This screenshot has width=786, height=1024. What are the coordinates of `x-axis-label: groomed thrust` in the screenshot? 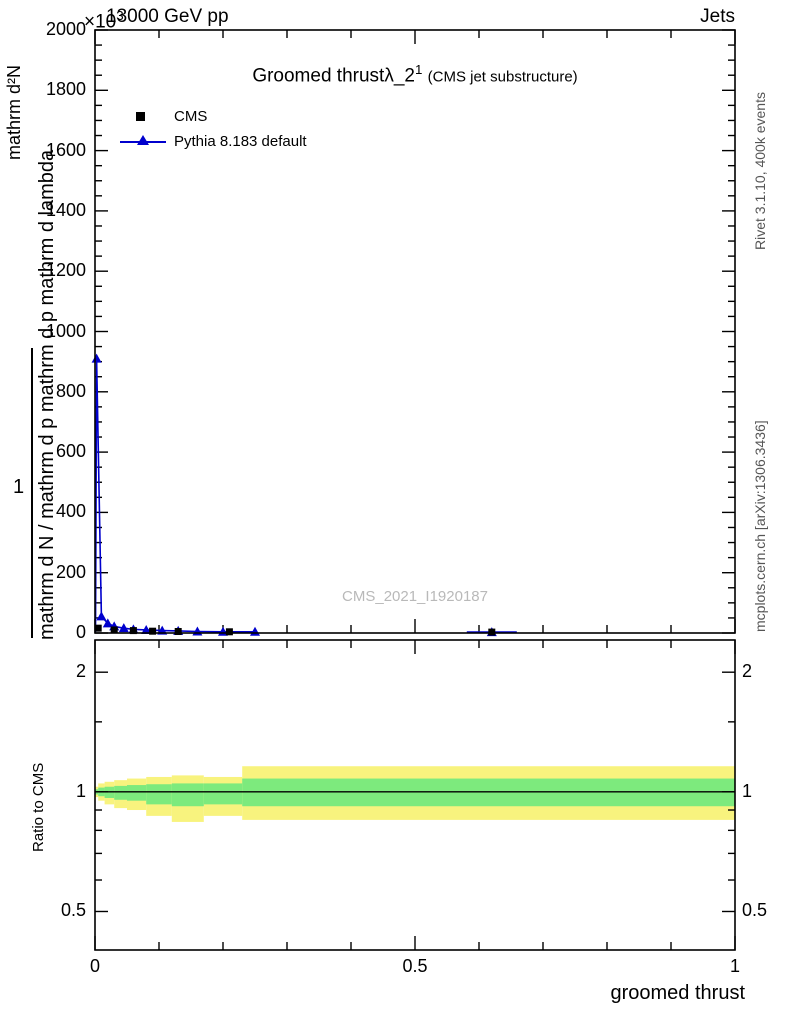 It's located at (677, 993).